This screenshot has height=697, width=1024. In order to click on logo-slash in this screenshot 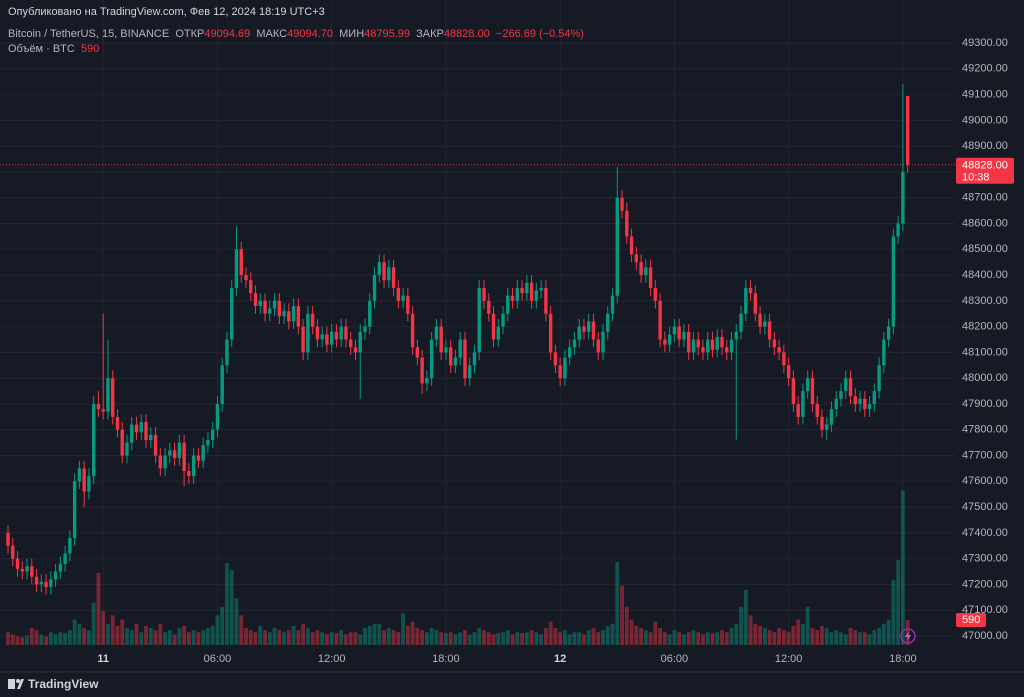, I will do `click(20, 684)`.